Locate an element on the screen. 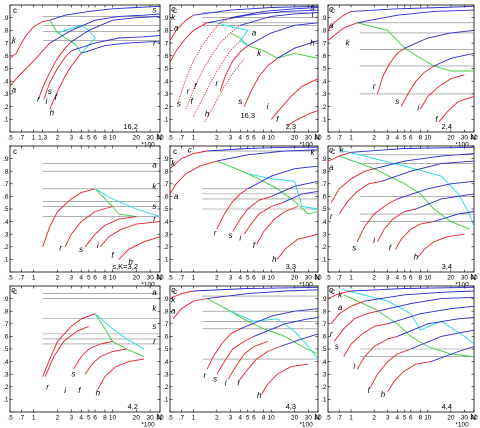 The width and height of the screenshot is (480, 428). x-tick-label: 6 is located at coordinates (411, 278).